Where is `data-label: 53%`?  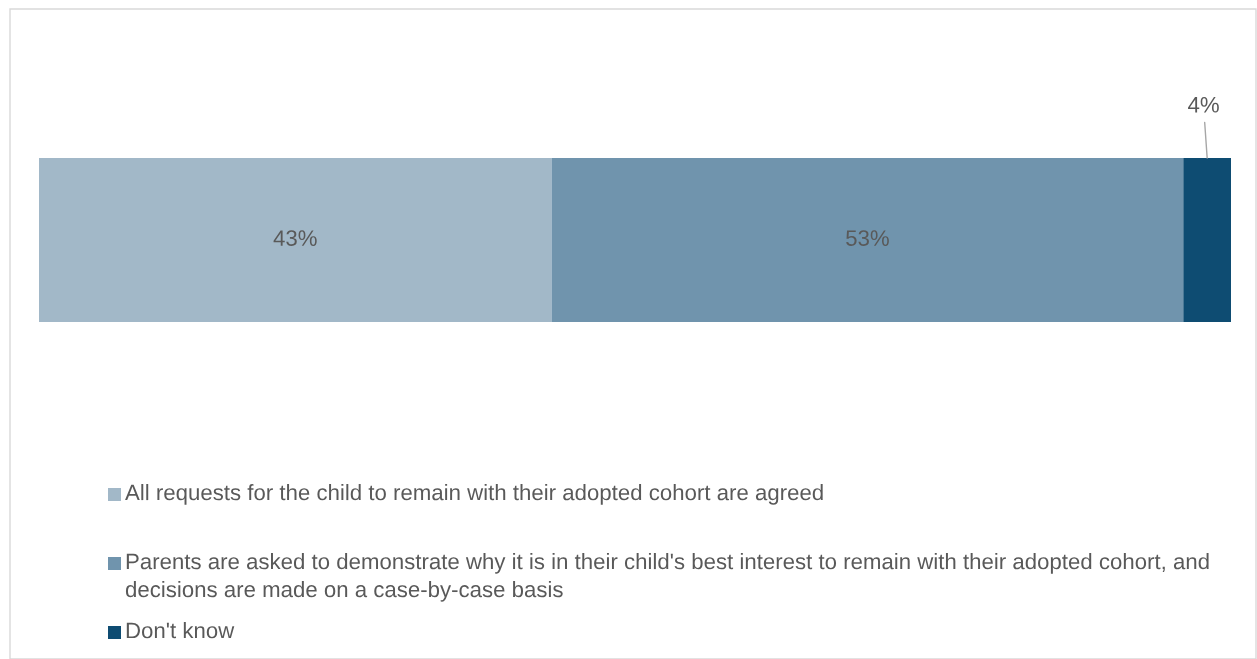
data-label: 53% is located at coordinates (867, 238).